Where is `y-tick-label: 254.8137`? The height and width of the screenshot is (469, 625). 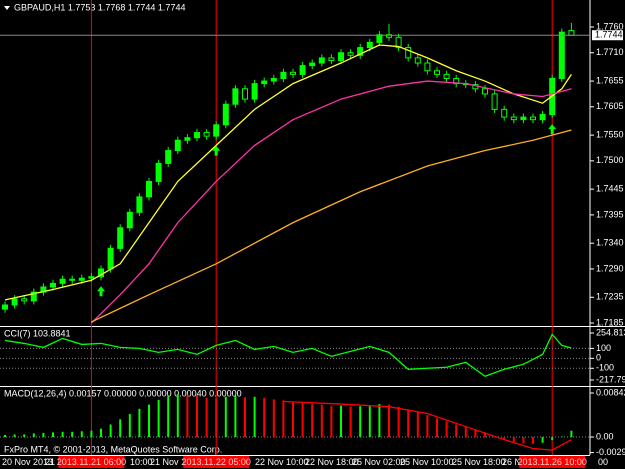
y-tick-label: 254.8137 is located at coordinates (610, 332).